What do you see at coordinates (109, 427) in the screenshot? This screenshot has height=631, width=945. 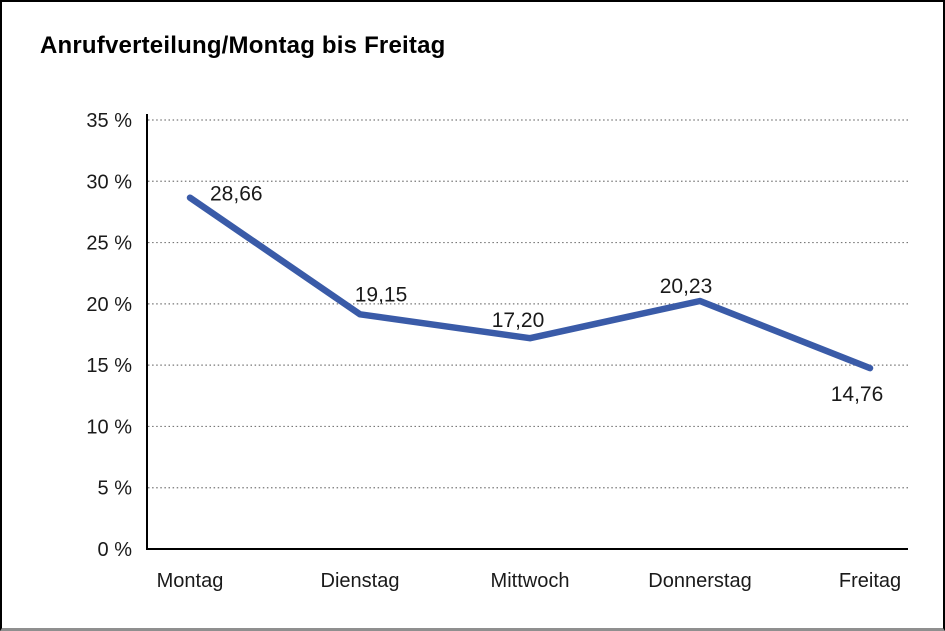 I see `y-tick-label: 10 %` at bounding box center [109, 427].